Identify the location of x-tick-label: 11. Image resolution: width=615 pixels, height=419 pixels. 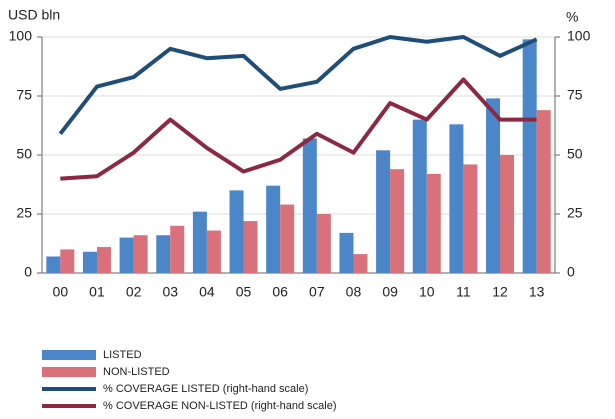
(463, 292).